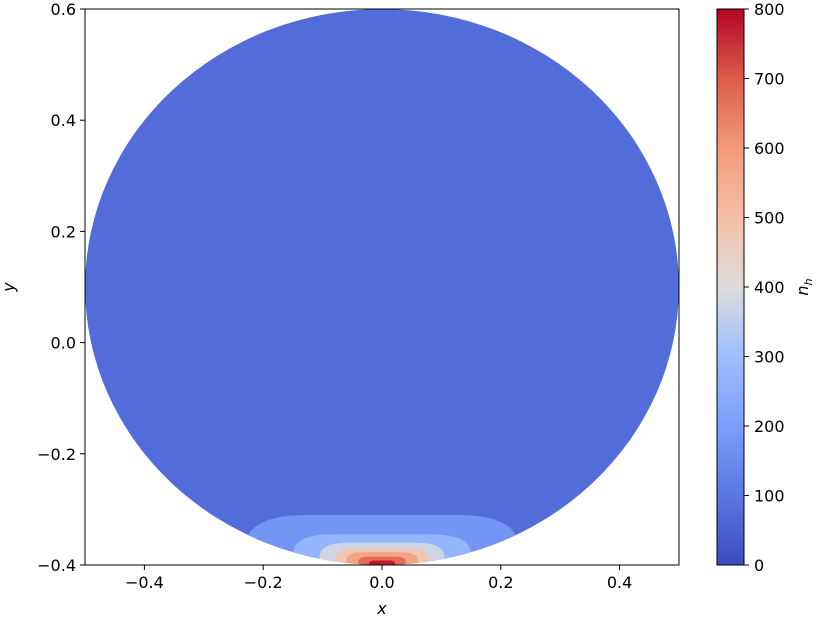  I want to click on colorbar-tick-label: 800, so click(769, 9).